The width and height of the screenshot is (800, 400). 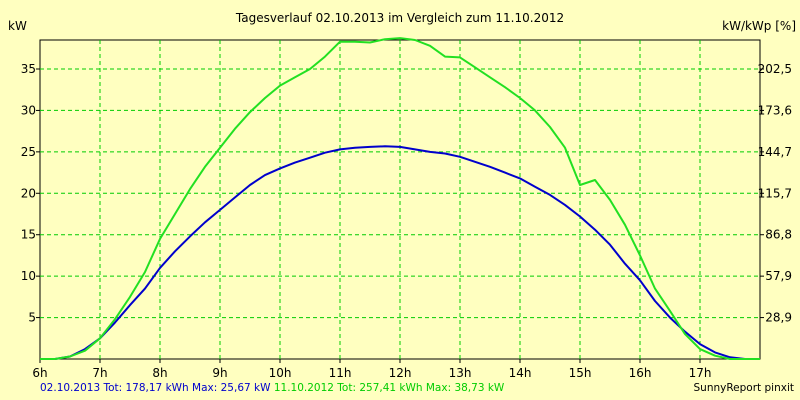 I want to click on x-tick-label: 10h, so click(x=280, y=373).